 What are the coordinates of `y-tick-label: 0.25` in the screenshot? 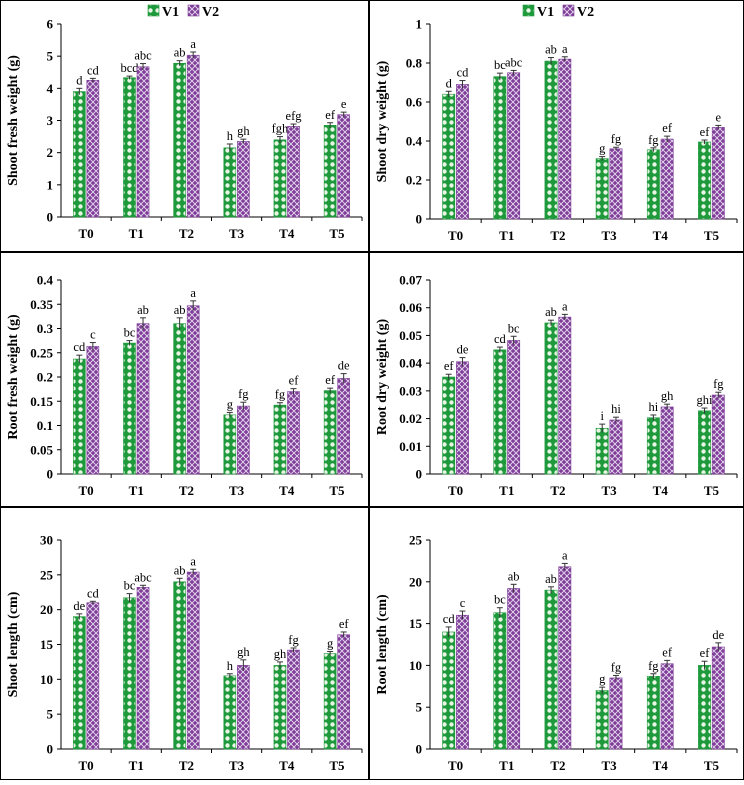 It's located at (41, 352).